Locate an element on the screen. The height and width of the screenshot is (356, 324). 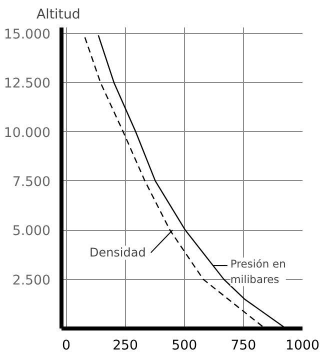
y-tick-label: 5.000 is located at coordinates (31, 232).